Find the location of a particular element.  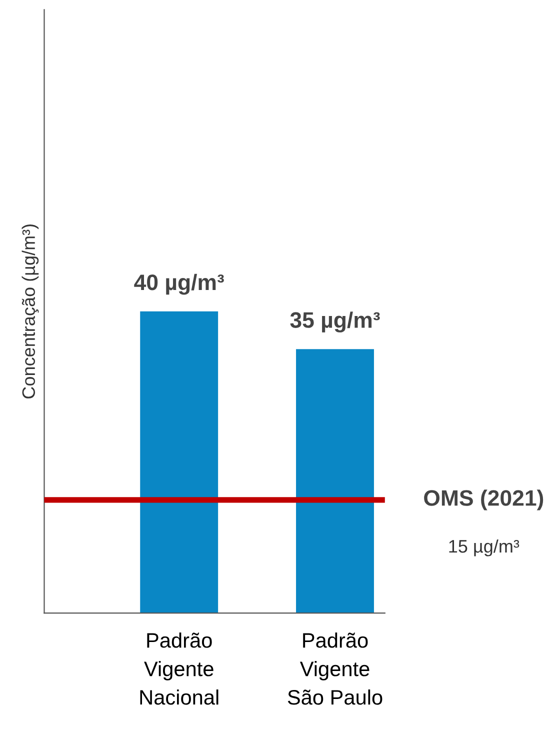

data-label: 40 µg/m³ is located at coordinates (179, 284).